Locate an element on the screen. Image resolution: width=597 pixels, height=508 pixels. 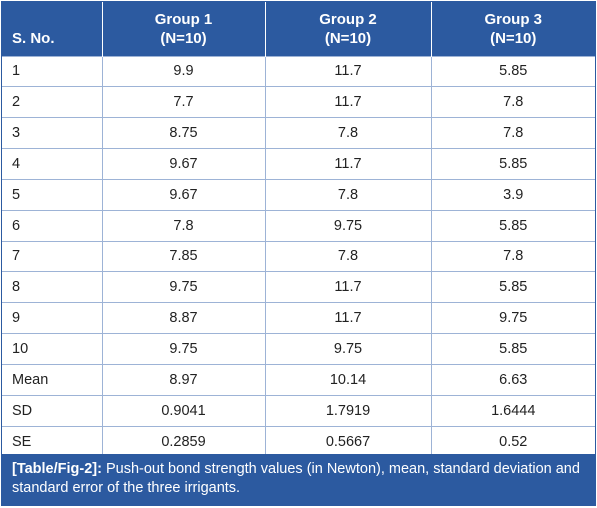
cell-group-2: 0.5667 is located at coordinates (347, 441).